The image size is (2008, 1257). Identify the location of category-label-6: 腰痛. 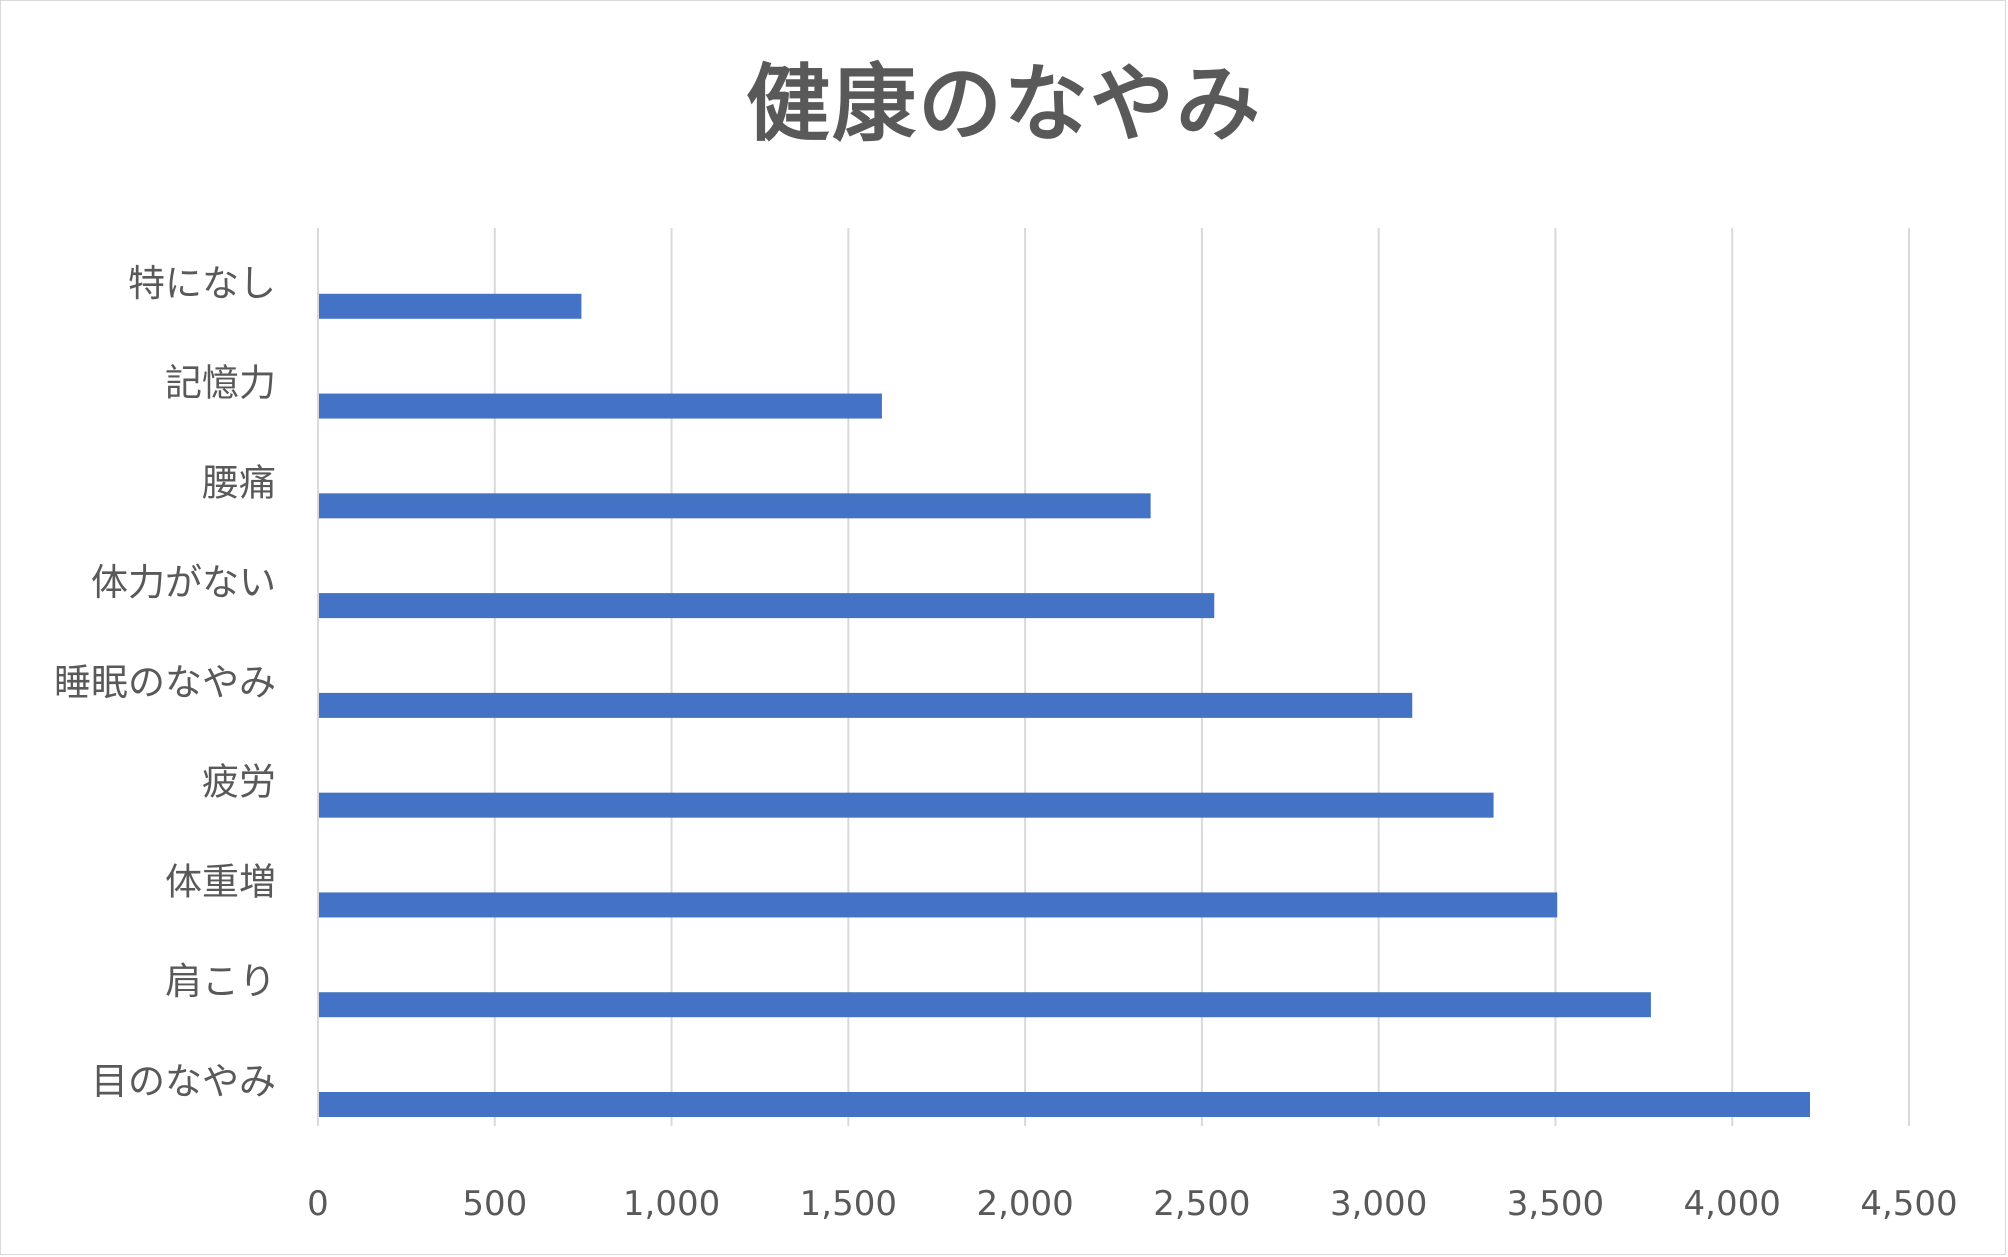
(239, 482).